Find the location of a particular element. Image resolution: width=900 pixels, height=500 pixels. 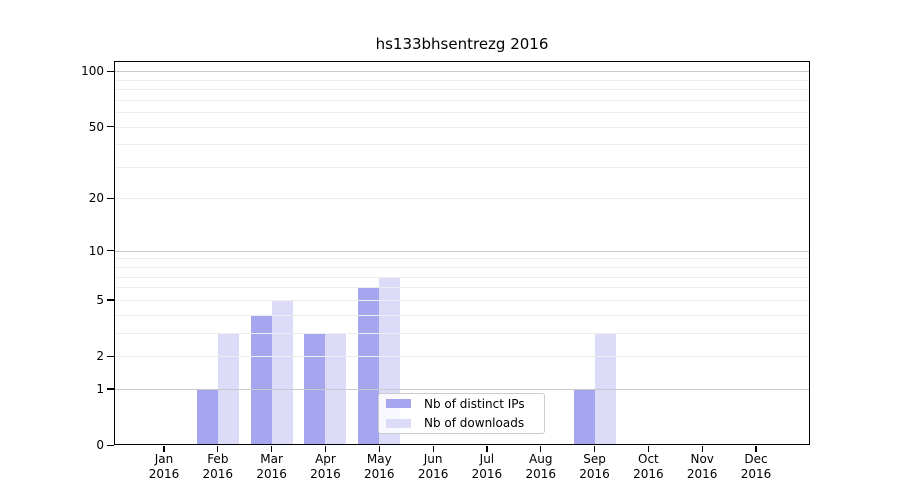

month-label: May is located at coordinates (379, 459).